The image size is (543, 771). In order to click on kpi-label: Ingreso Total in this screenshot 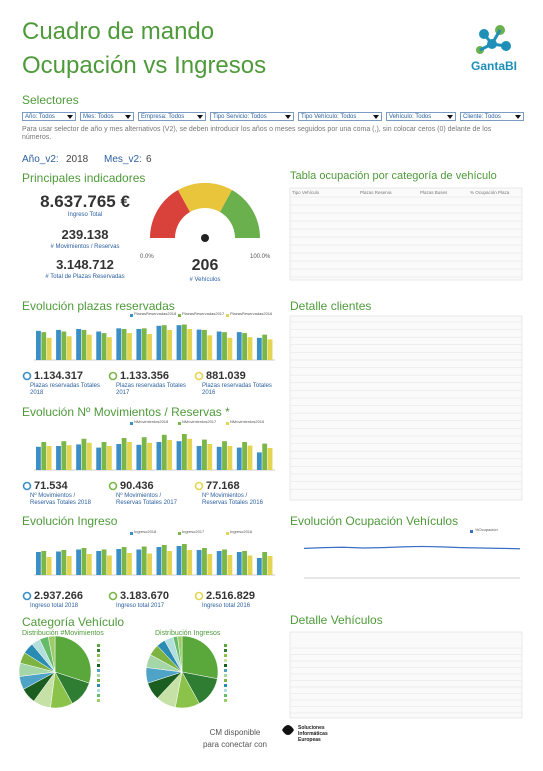, I will do `click(85, 215)`.